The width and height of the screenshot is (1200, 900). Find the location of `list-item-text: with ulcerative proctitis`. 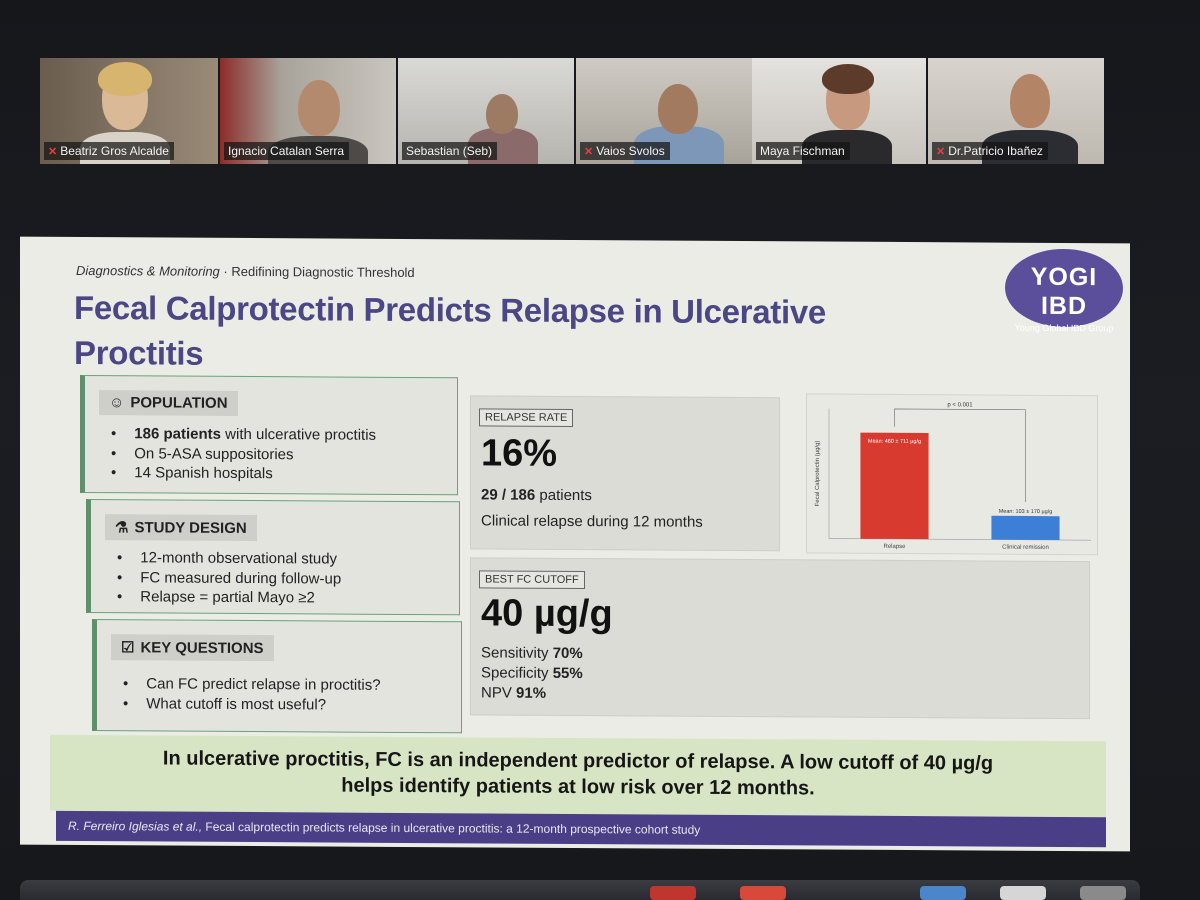

list-item-text: with ulcerative proctitis is located at coordinates (298, 434).